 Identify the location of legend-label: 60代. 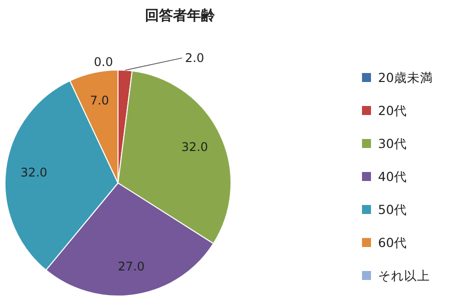
(392, 242).